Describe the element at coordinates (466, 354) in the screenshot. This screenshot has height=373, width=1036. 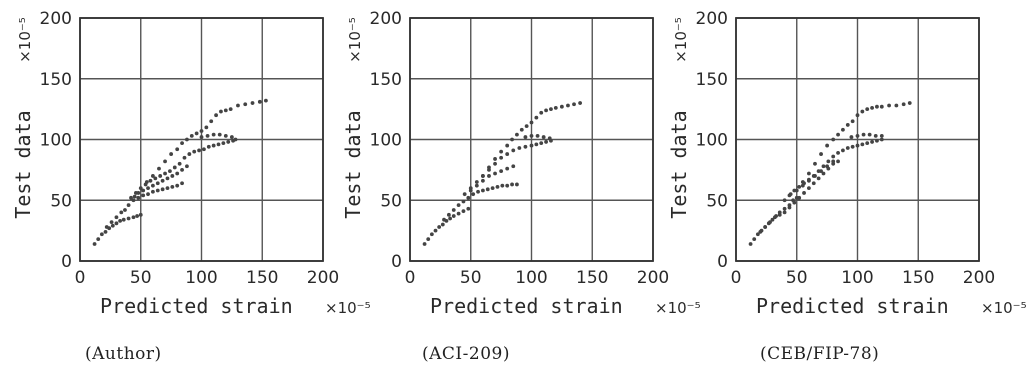
I see `panel-caption: (ACI-209)` at that location.